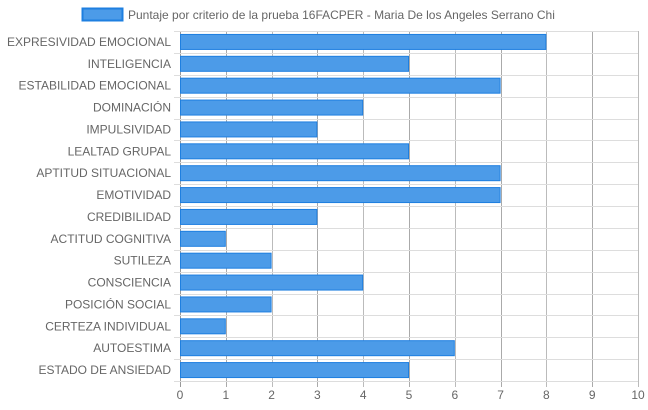 The width and height of the screenshot is (648, 410). I want to click on category-label: SUTILEZA, so click(142, 261).